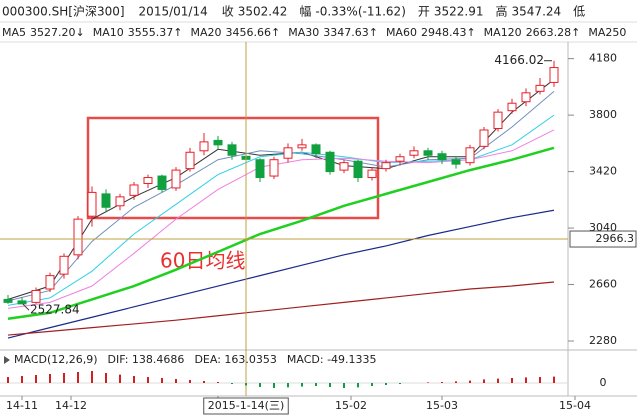 This screenshot has width=637, height=417. What do you see at coordinates (155, 32) in the screenshot?
I see `legend-value: 3555.37↑` at bounding box center [155, 32].